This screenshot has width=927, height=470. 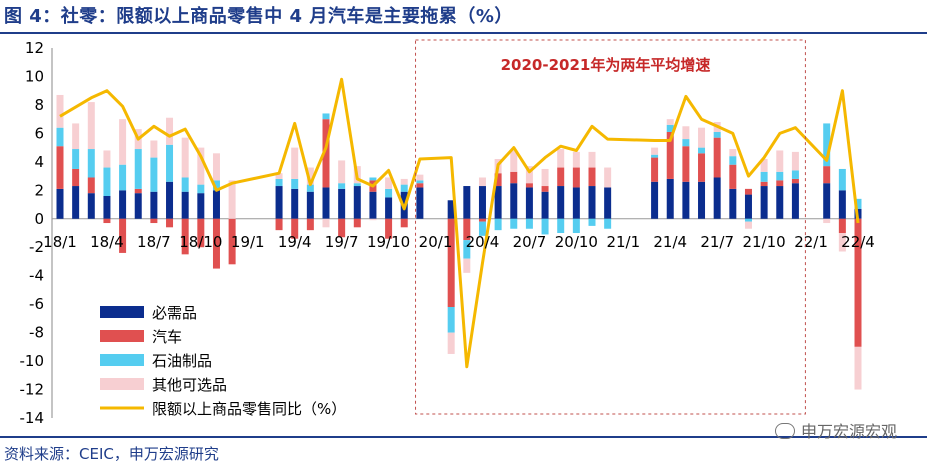 What do you see at coordinates (174, 313) in the screenshot?
I see `legend-label: 必需品` at bounding box center [174, 313].